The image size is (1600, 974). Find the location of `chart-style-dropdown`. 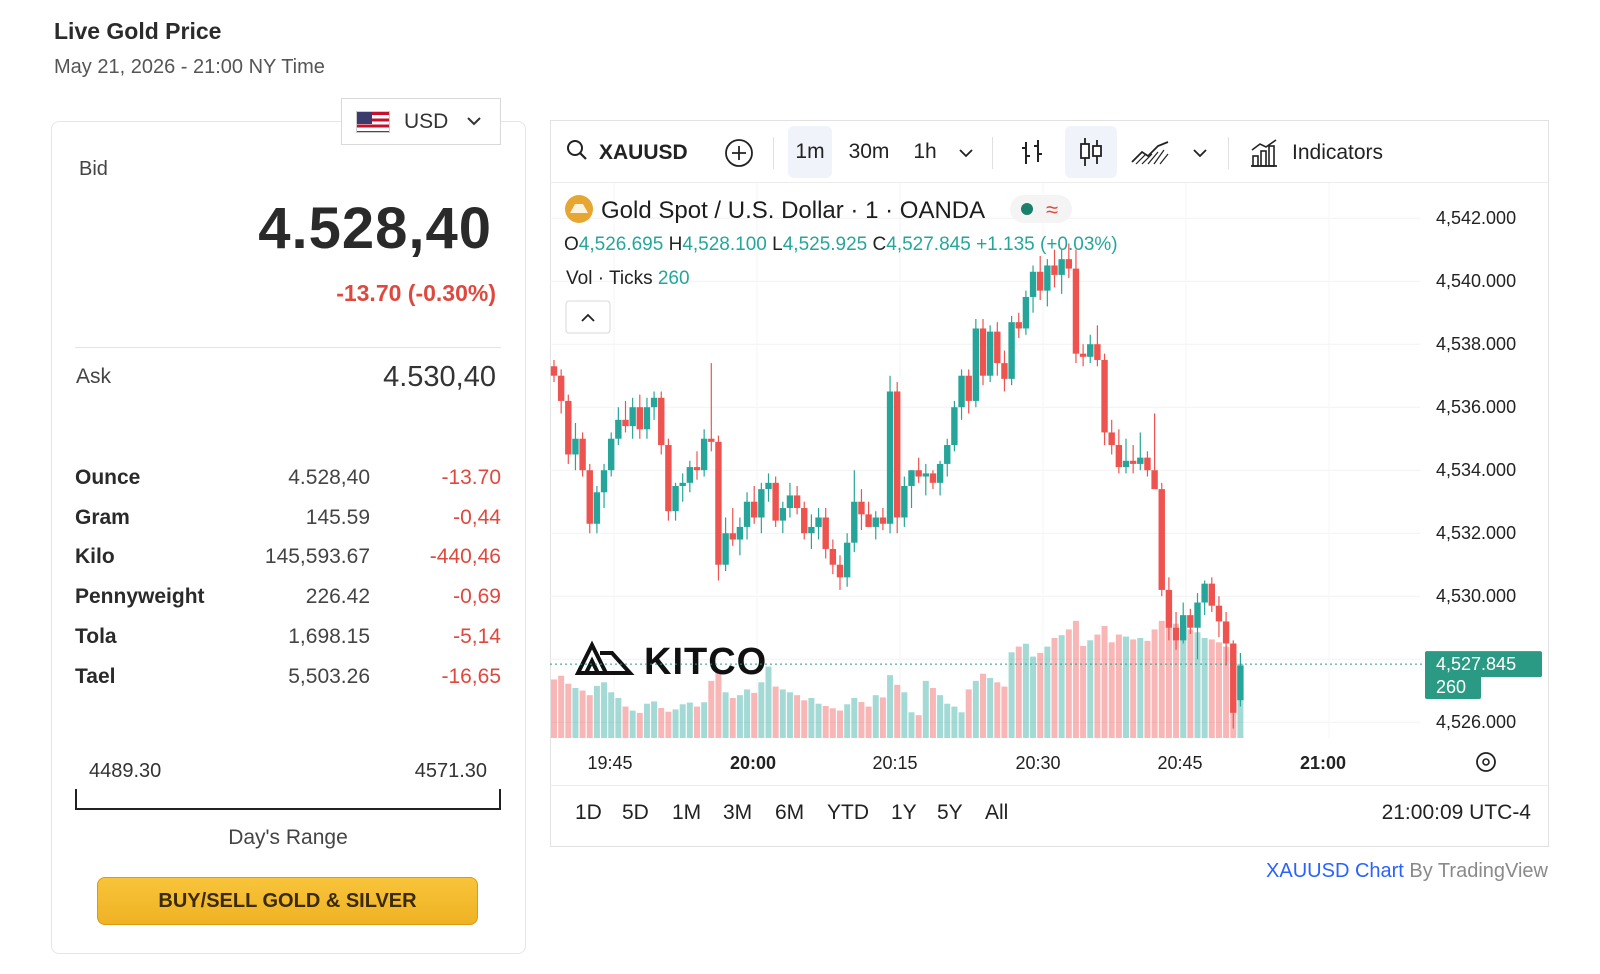

chart-style-dropdown is located at coordinates (1200, 153).